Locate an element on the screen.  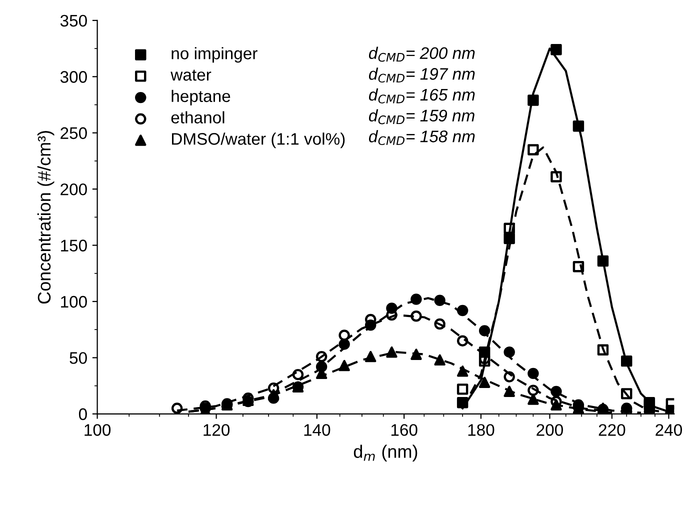
y-tick-label: 100 is located at coordinates (74, 302).